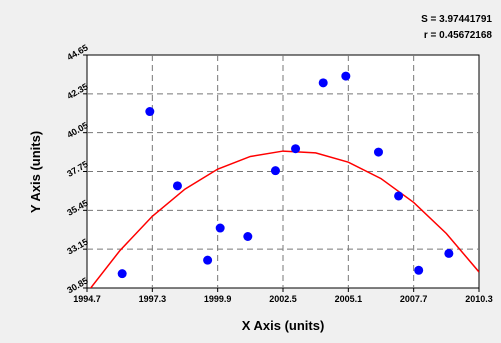 The height and width of the screenshot is (343, 501). I want to click on x-tick-label: 1999.9, so click(218, 299).